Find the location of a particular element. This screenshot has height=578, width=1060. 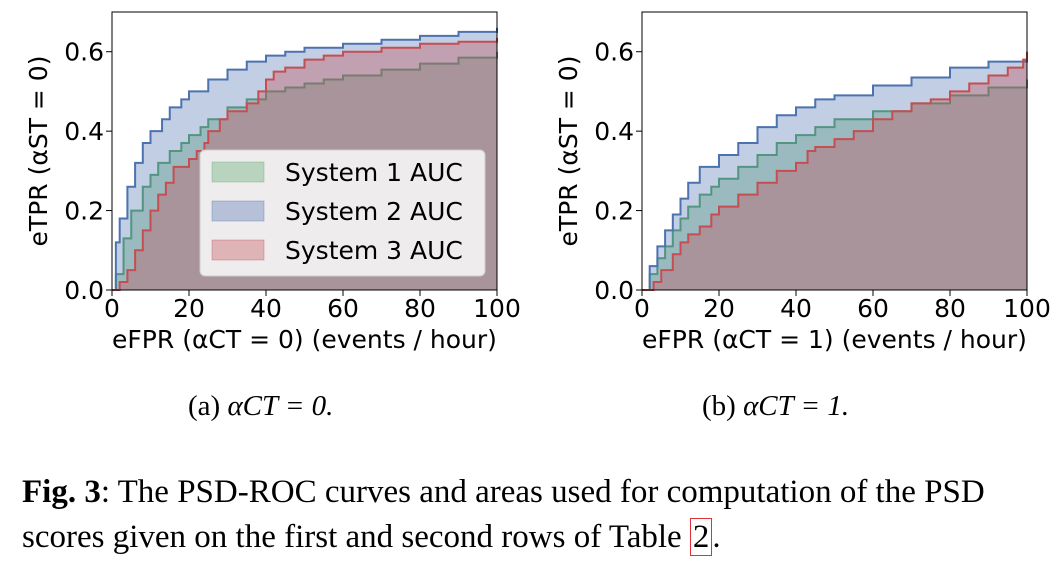

series-2-area is located at coordinates (834, 175).